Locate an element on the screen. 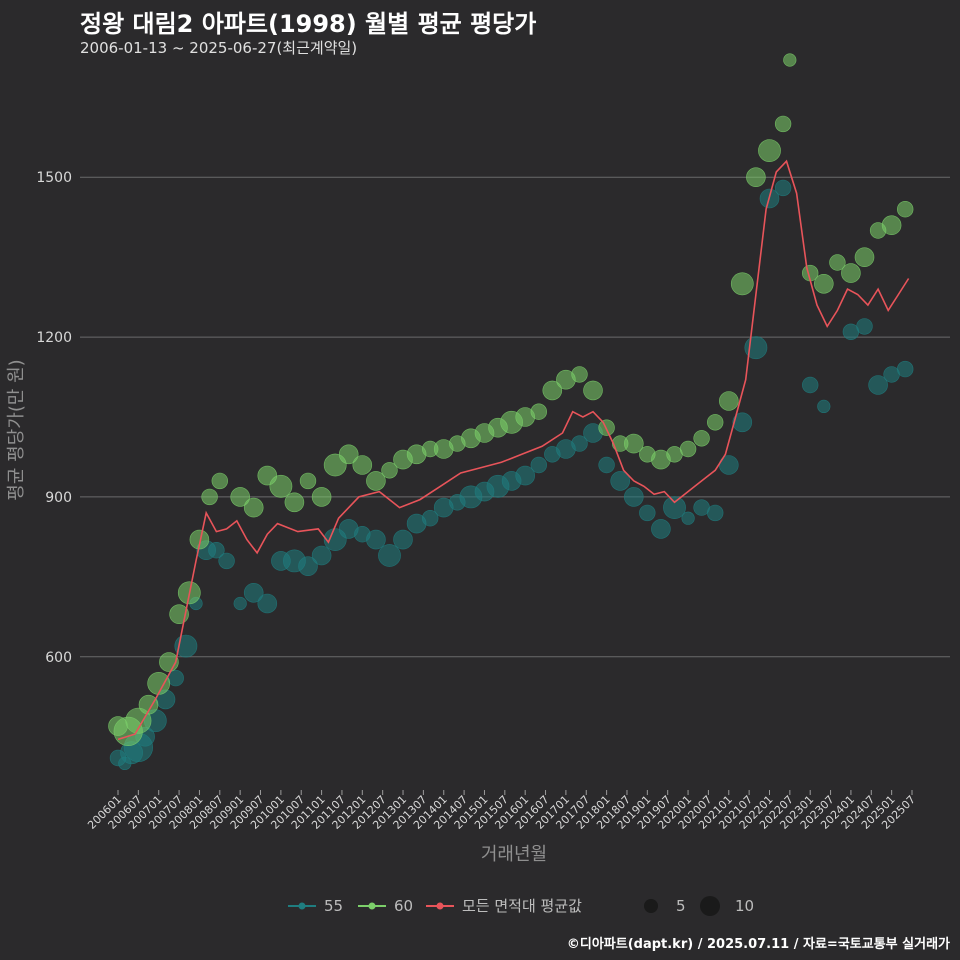 This screenshot has width=960, height=960. chart-subtitle: 2006-01-13 ~ 2025-06-27(최근계약일) is located at coordinates (219, 48).